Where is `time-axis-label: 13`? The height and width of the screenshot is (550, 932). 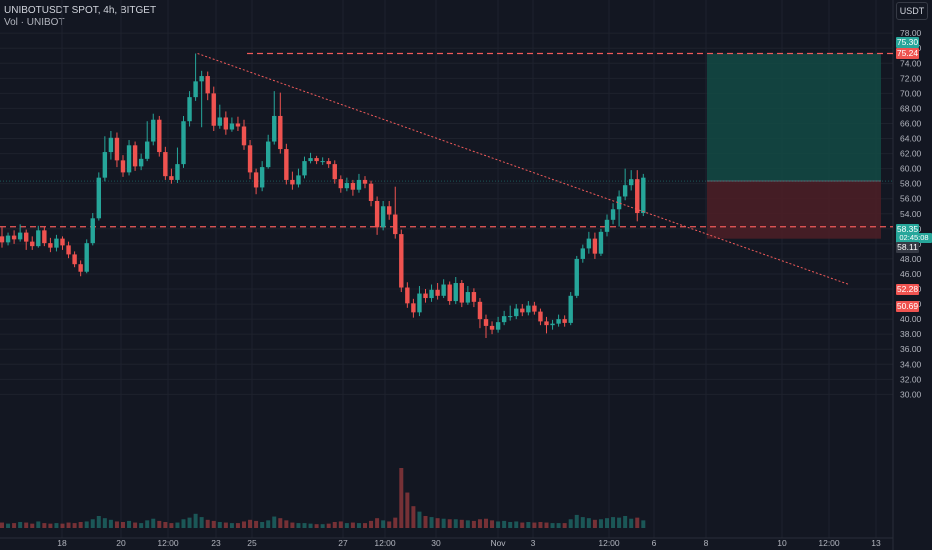
time-axis-label: 13 is located at coordinates (876, 543).